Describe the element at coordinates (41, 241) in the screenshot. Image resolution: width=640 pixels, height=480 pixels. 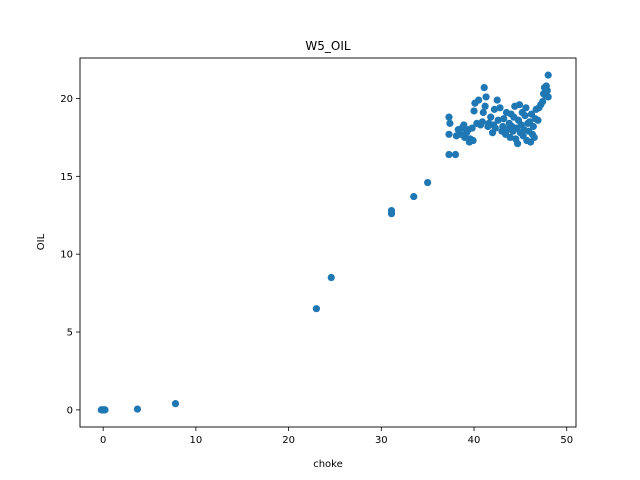
I see `y-axis-label: OIL` at that location.